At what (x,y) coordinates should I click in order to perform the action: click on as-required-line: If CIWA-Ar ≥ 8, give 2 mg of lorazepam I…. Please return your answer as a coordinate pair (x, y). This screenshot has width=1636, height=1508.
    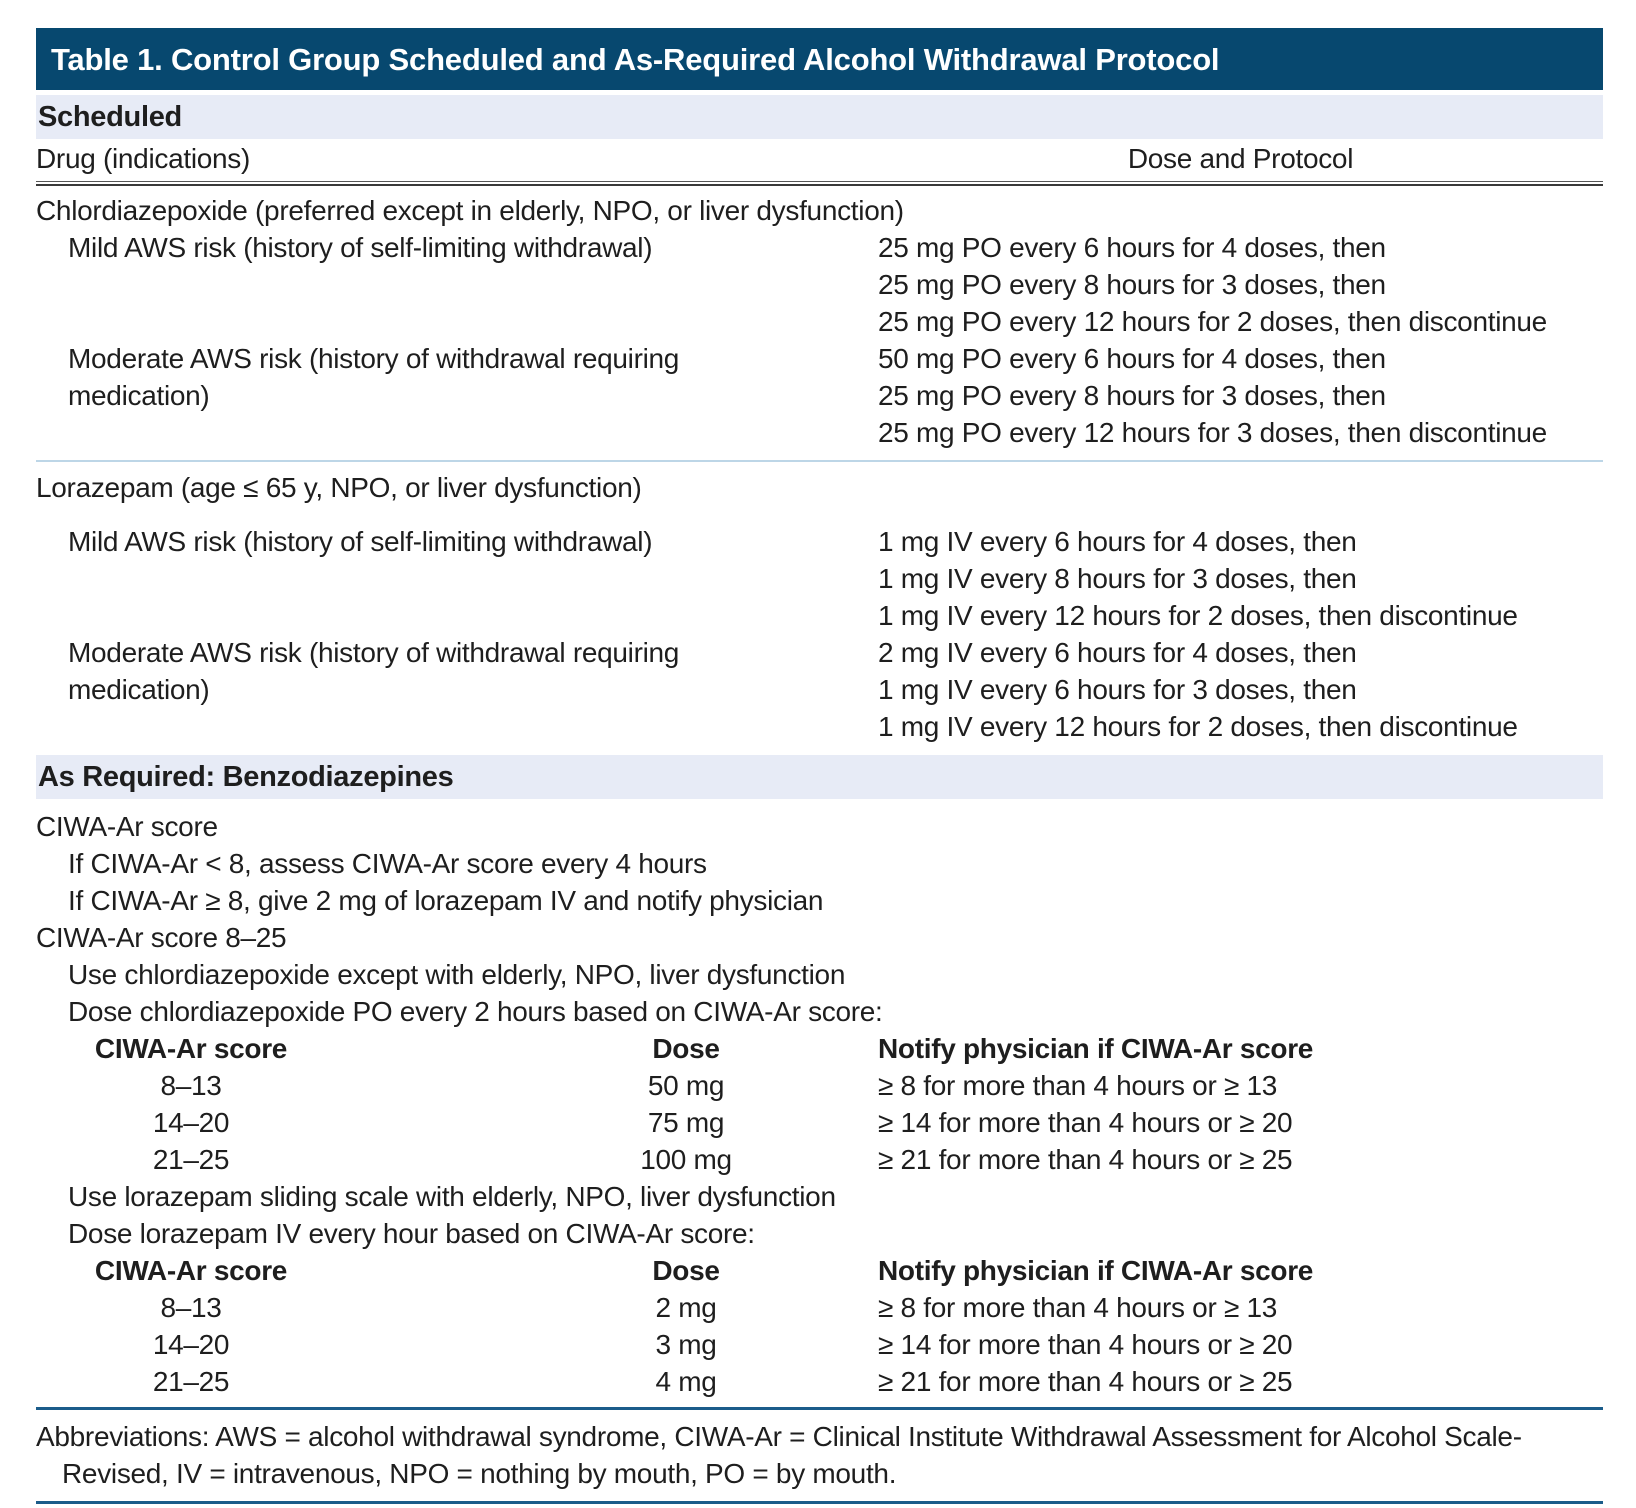
    Looking at the image, I should click on (446, 900).